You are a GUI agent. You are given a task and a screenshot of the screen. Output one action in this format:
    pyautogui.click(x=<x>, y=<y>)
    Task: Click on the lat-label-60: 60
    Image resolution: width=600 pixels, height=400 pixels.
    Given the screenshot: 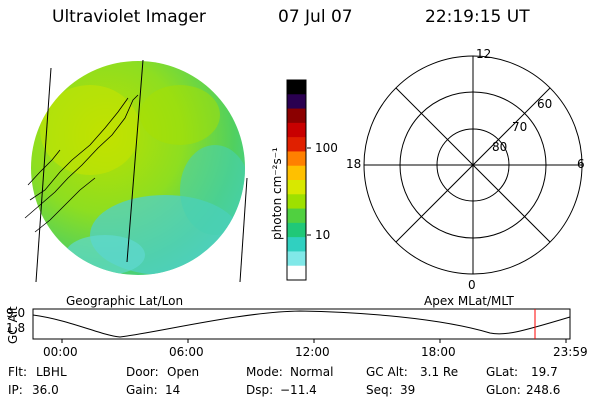 What is the action you would take?
    pyautogui.click(x=545, y=104)
    